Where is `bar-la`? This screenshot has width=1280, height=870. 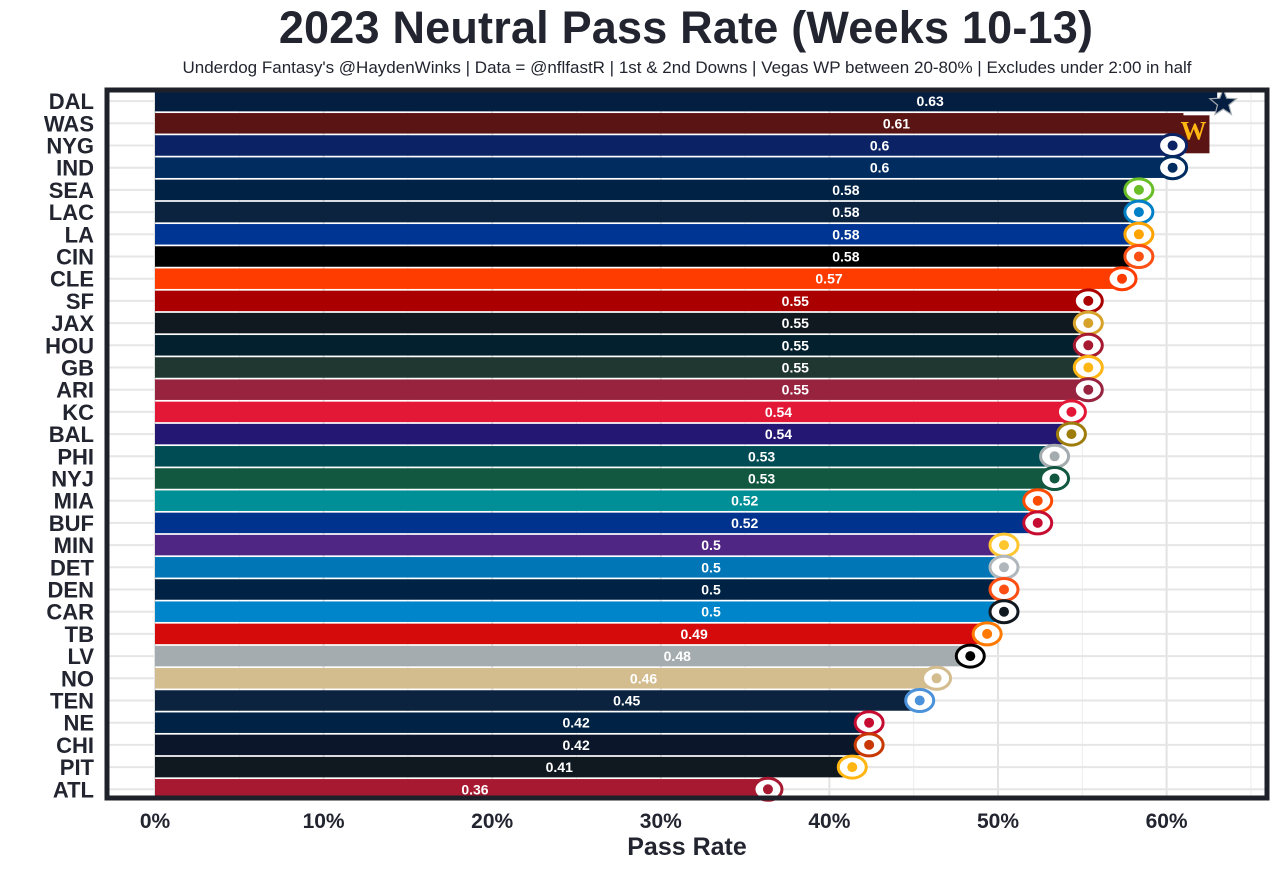 bar-la is located at coordinates (644, 234).